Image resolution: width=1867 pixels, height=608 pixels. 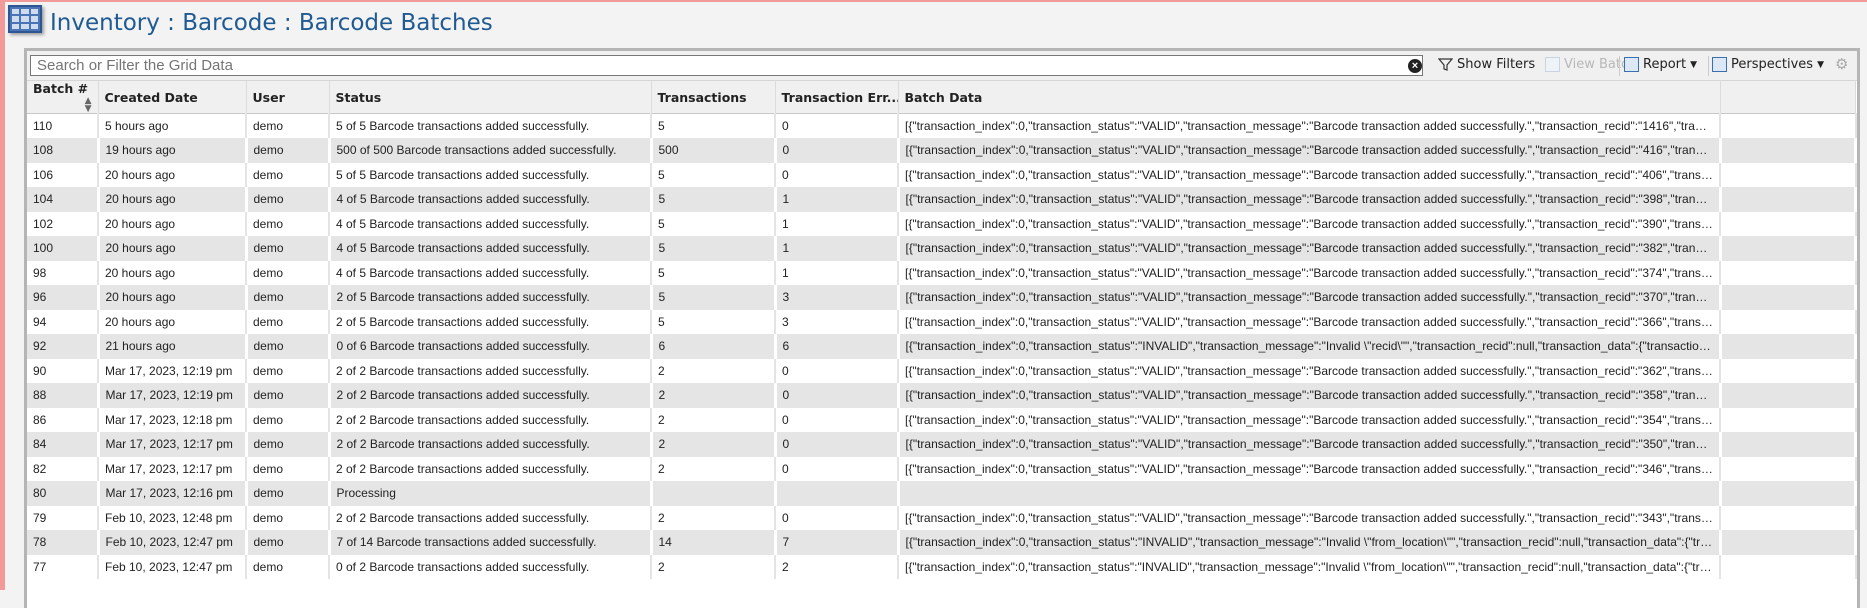 What do you see at coordinates (63, 346) in the screenshot?
I see `batch-number-cell: 92` at bounding box center [63, 346].